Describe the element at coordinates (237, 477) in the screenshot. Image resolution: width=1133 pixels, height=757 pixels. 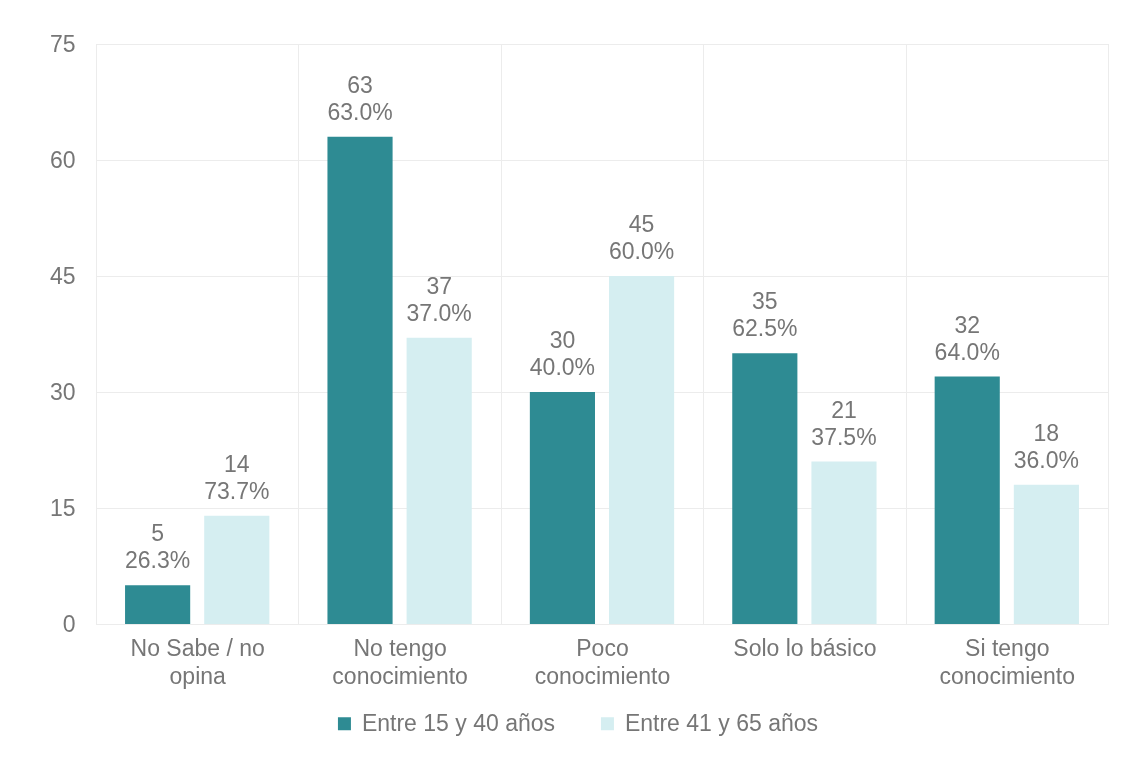
I see `data-label: 14 73.7%` at that location.